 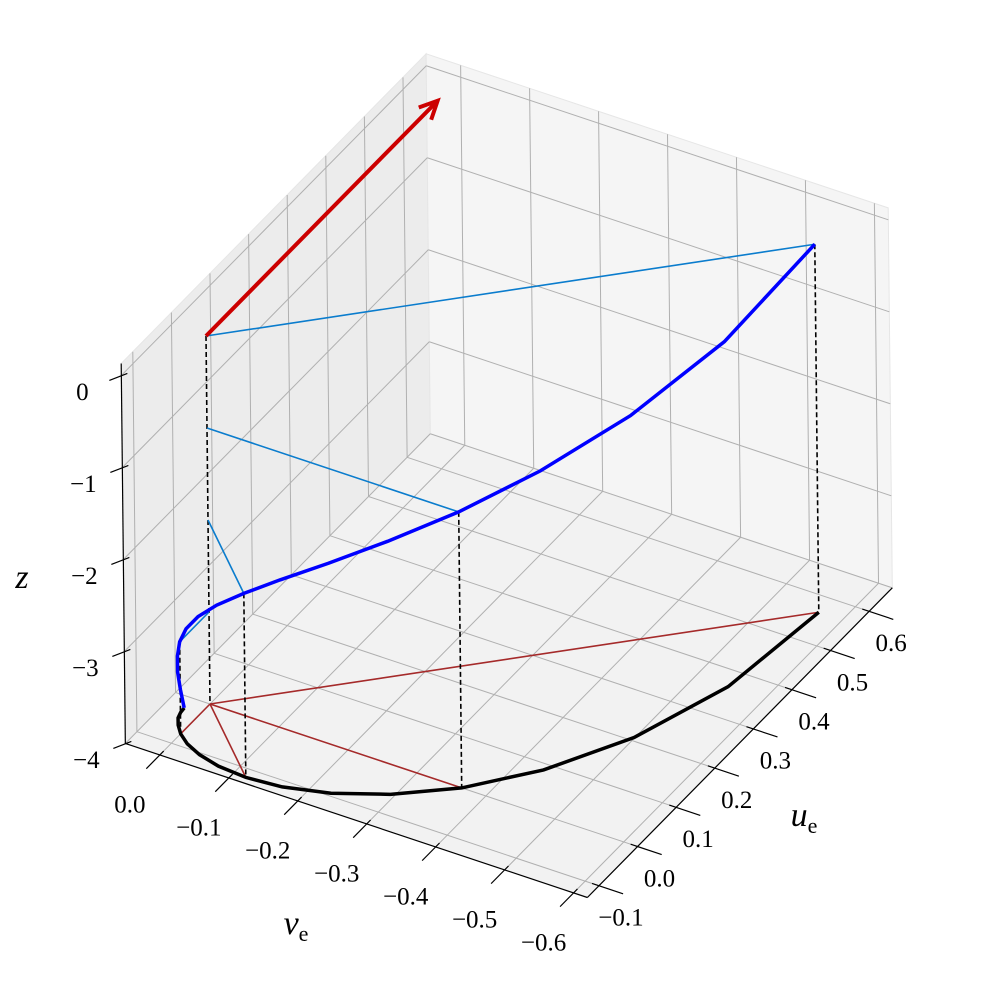 I want to click on wind-arrow, so click(x=322, y=217).